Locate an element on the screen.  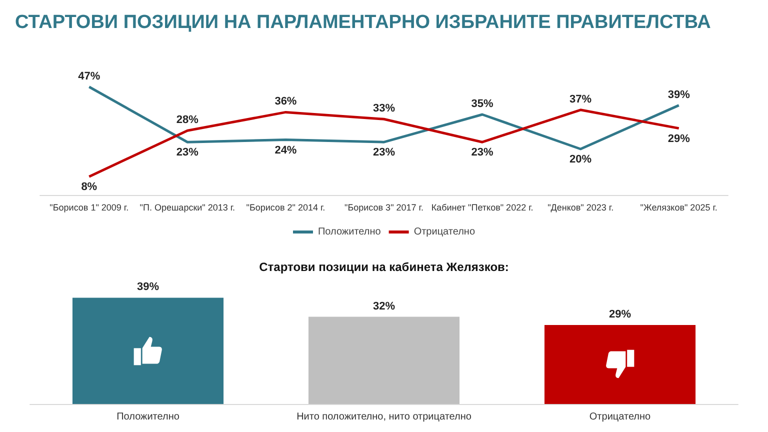
data-label: 47% is located at coordinates (89, 76).